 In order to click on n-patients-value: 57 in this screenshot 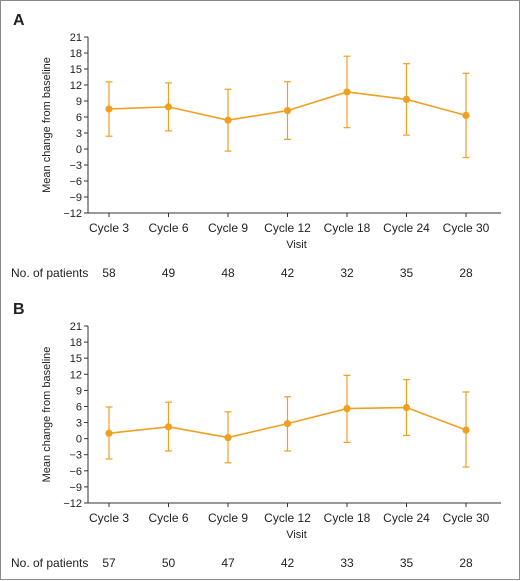, I will do `click(109, 563)`.